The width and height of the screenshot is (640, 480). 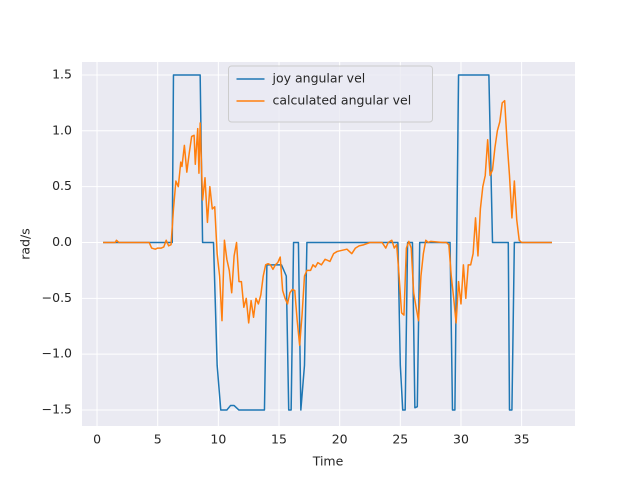 I want to click on x-tick-label: 35, so click(x=522, y=439).